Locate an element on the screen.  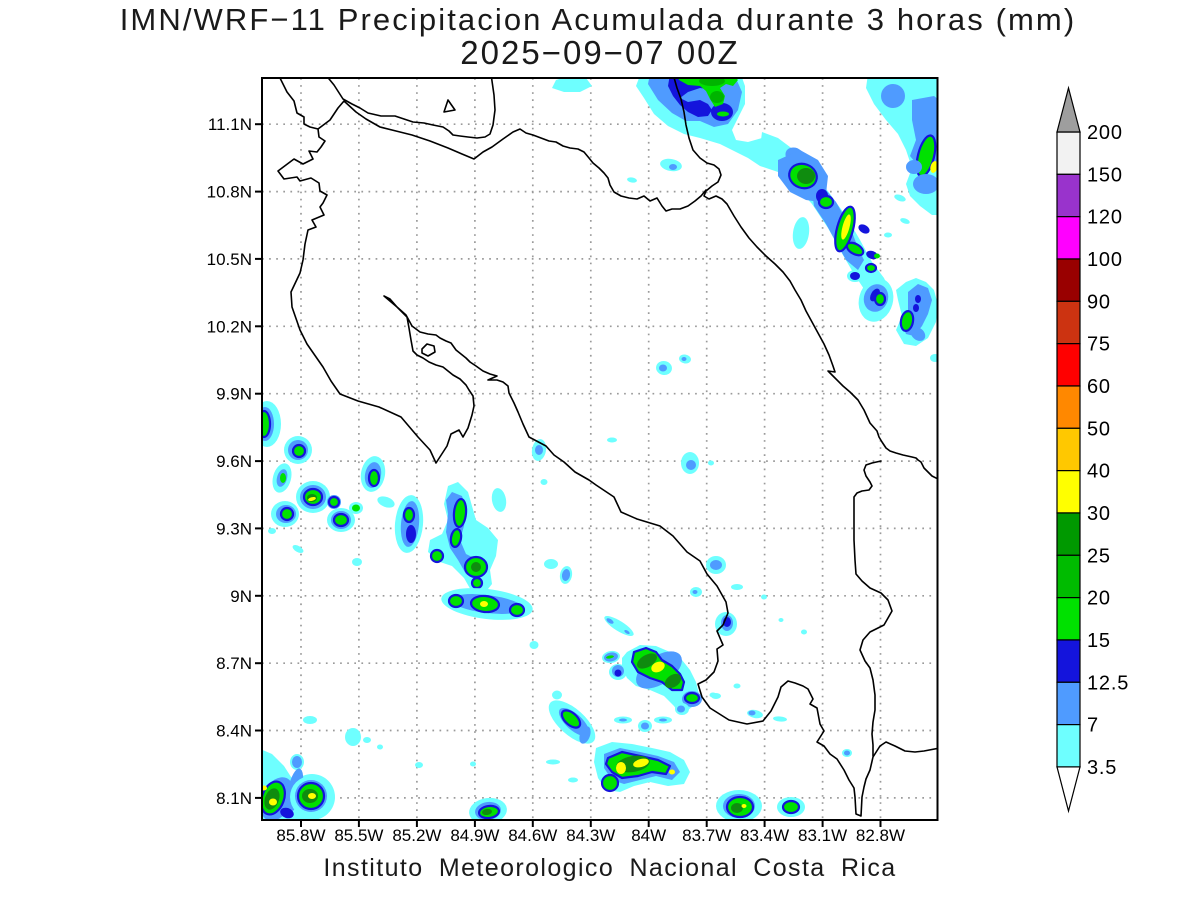
svg-text: 150 is located at coordinates (1105, 175).